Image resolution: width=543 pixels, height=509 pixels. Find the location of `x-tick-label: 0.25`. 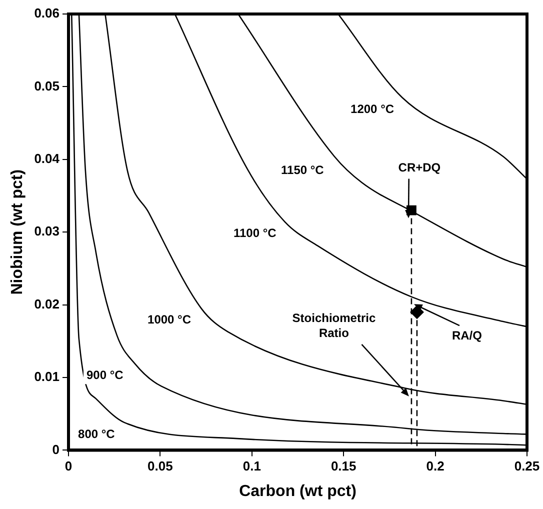

x-tick-label: 0.25 is located at coordinates (527, 466).